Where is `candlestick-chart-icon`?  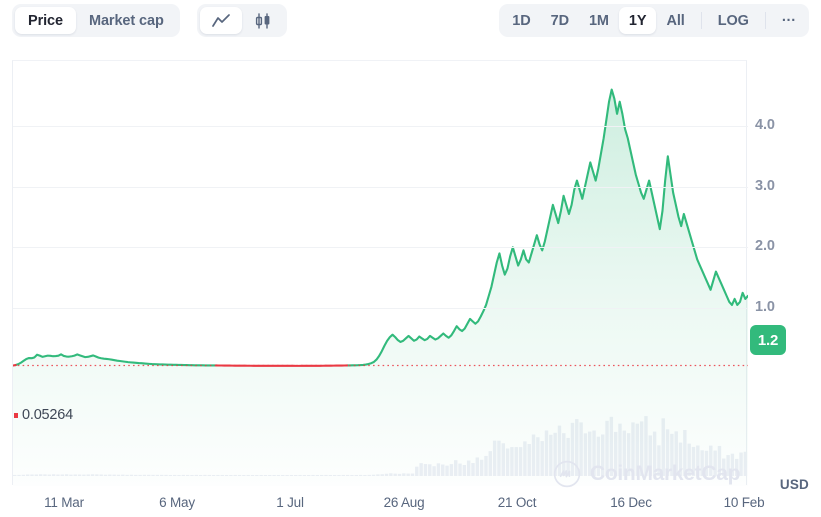 candlestick-chart-icon is located at coordinates (263, 20).